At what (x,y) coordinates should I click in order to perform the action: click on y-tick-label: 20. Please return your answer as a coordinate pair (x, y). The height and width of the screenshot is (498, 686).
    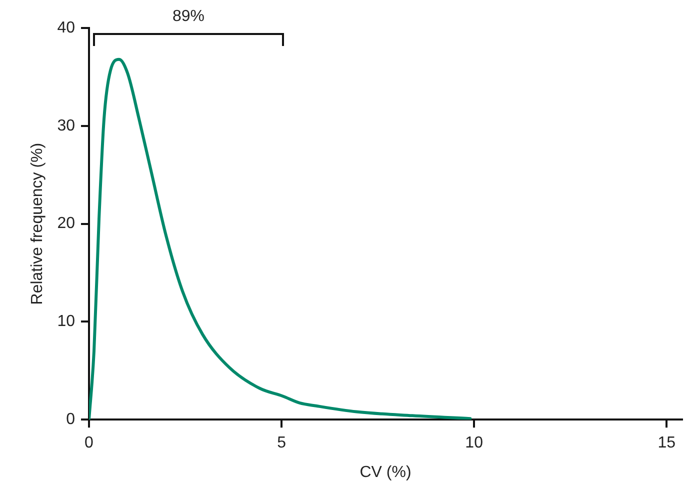
    Looking at the image, I should click on (66, 223).